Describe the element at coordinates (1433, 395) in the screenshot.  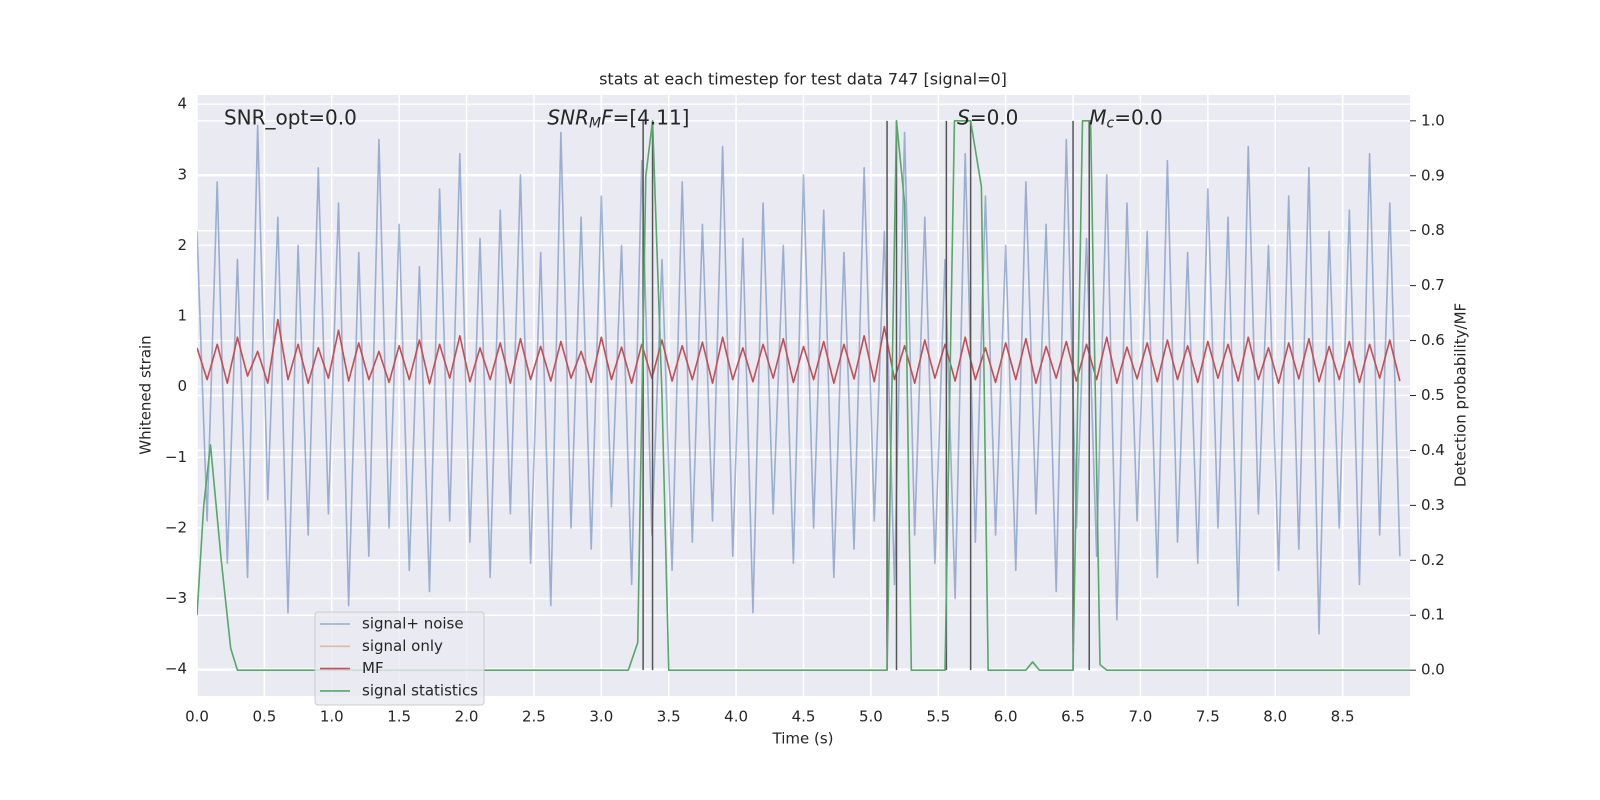
I see `y2-tick-label: 0.5` at that location.